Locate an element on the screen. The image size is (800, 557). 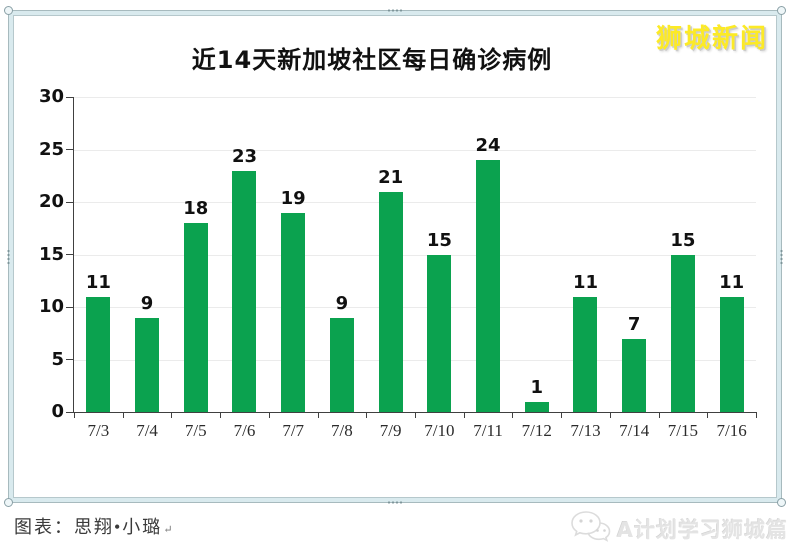
bar-value-label: 15 is located at coordinates (683, 240).